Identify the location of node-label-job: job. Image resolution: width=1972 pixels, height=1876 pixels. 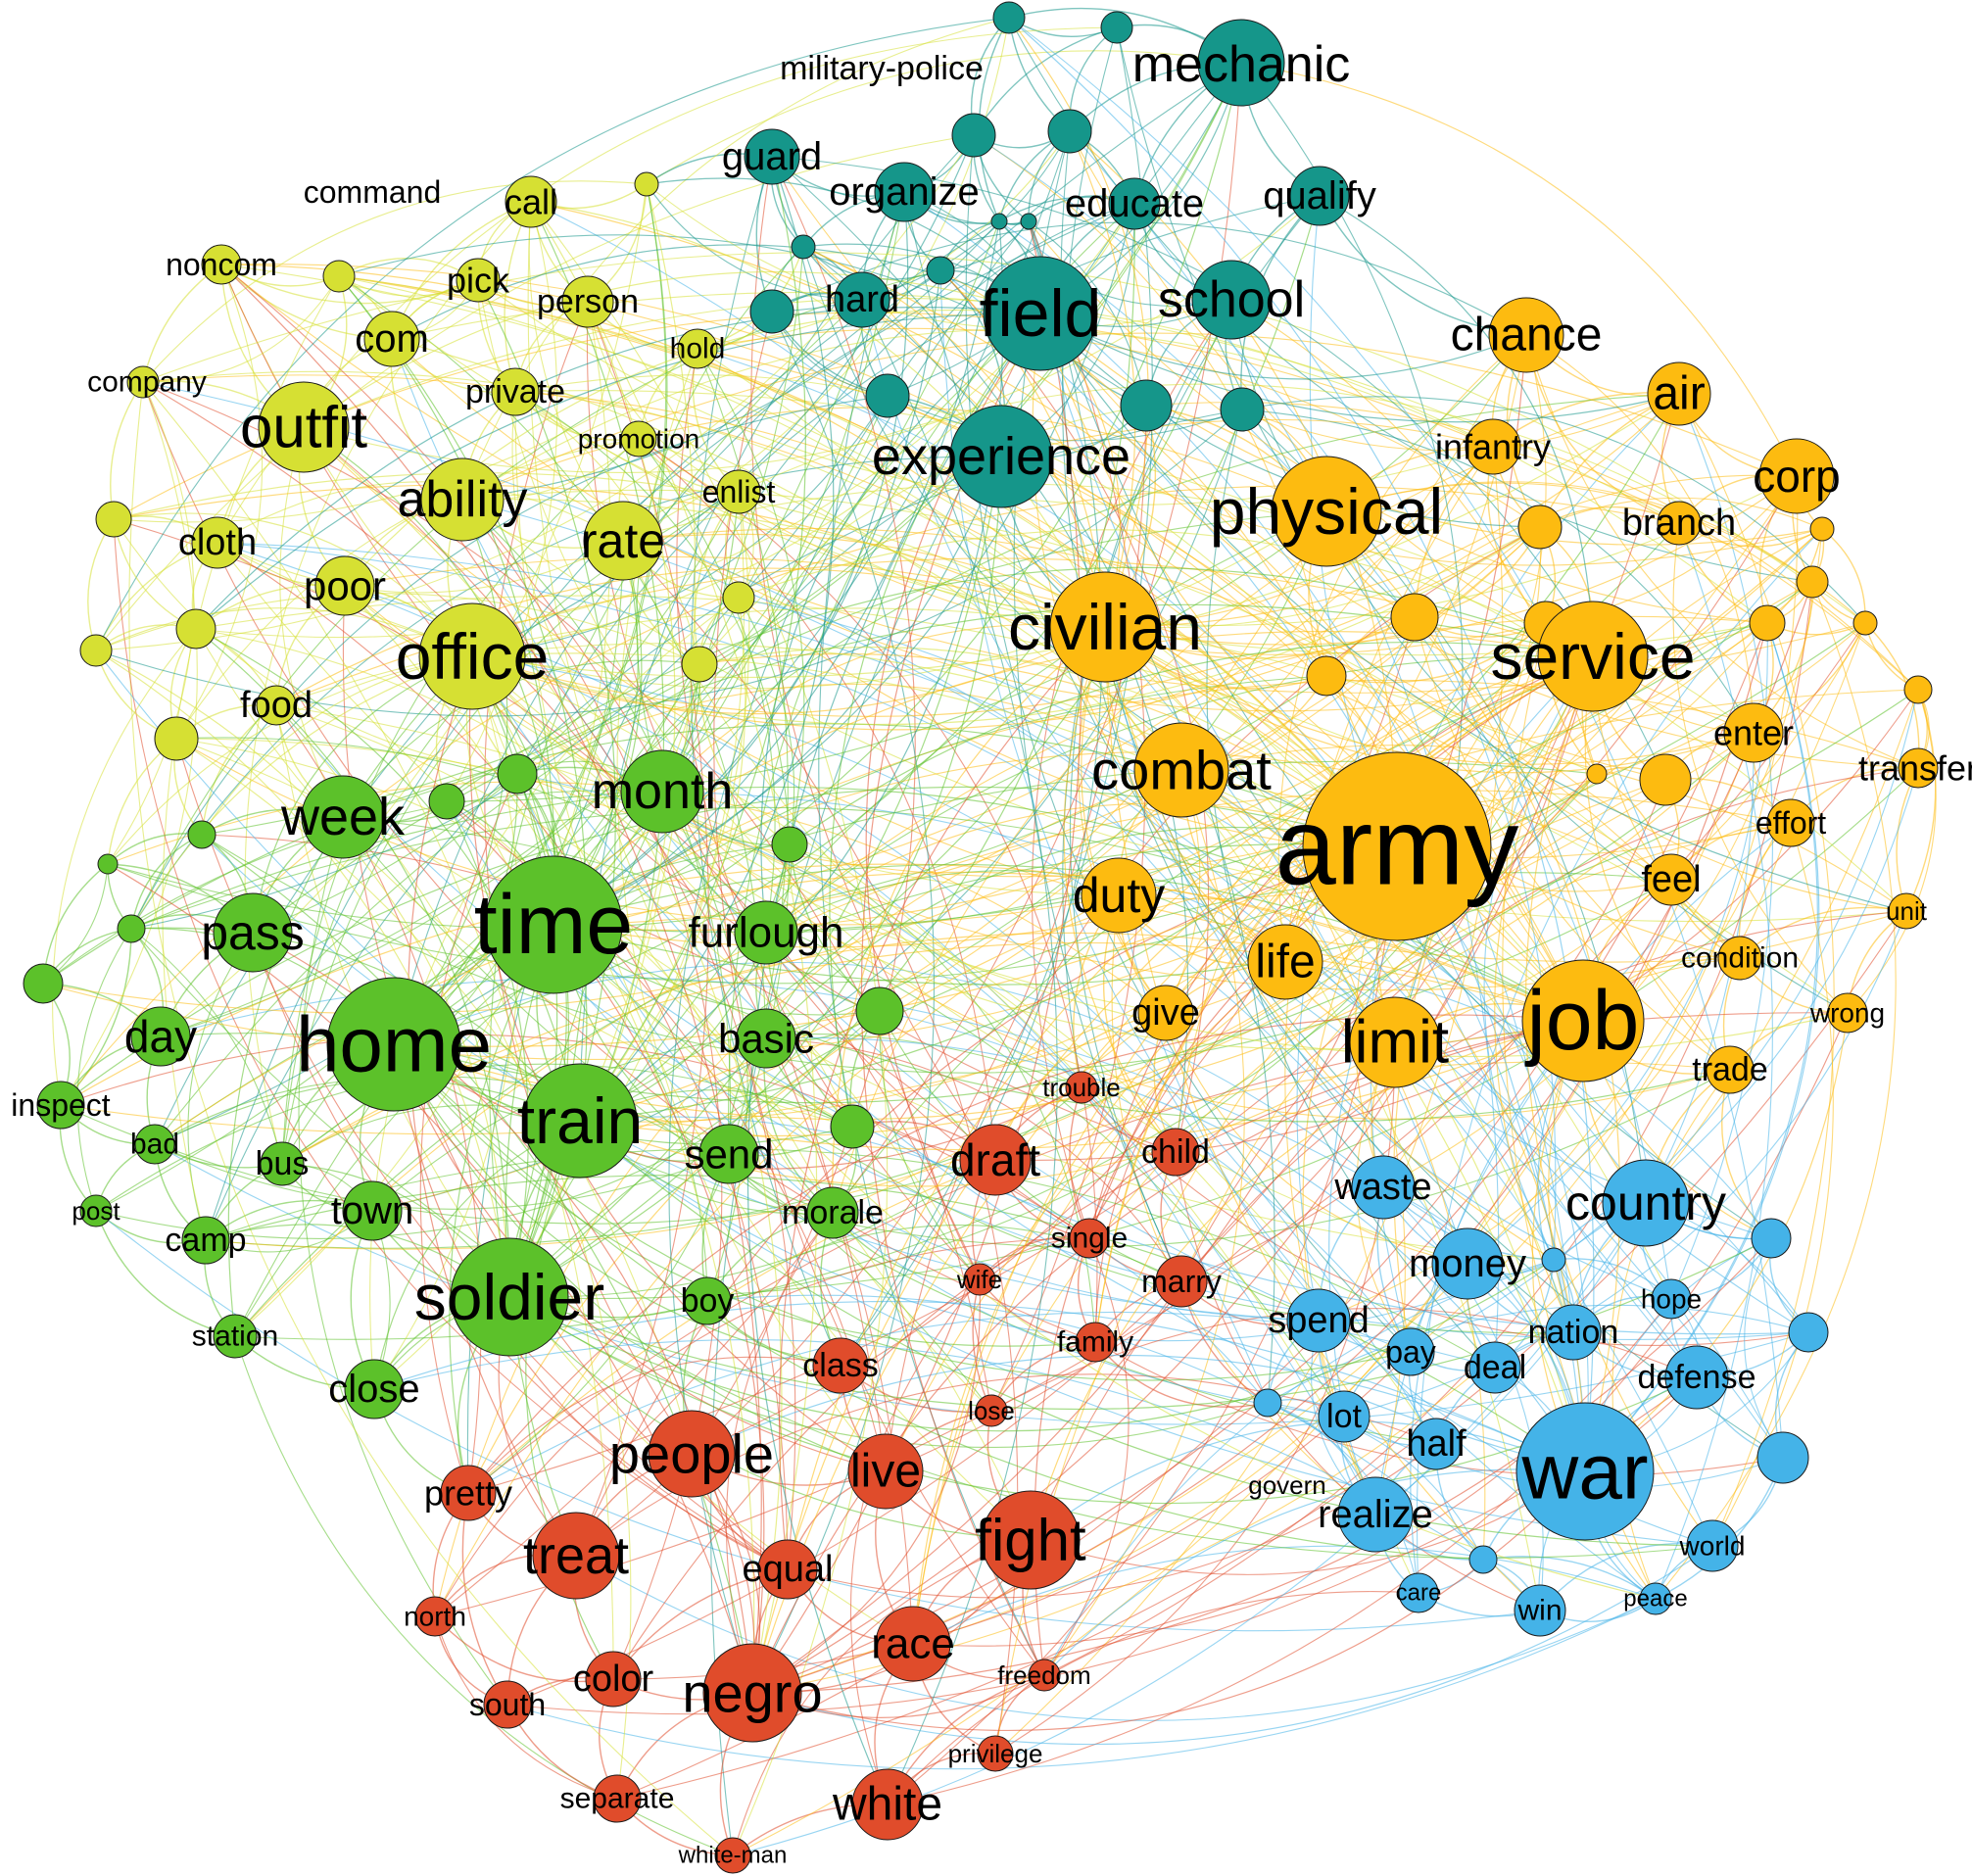
(1582, 1021).